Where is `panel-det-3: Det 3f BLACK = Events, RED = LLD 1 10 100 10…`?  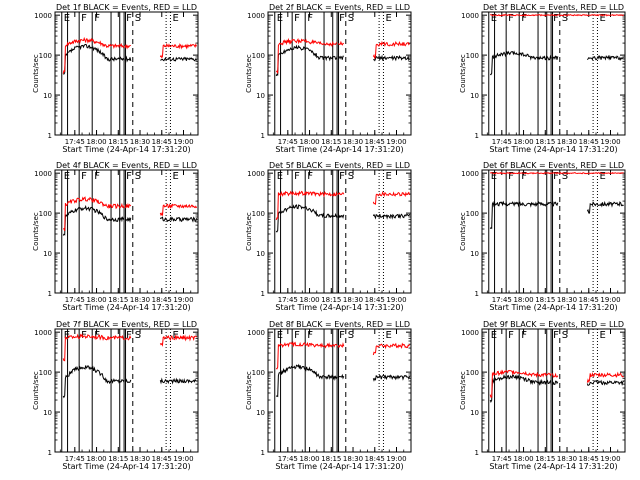 panel-det-3: Det 3f BLACK = Events, RED = LLD 1 10 100 10… is located at coordinates (542, 78).